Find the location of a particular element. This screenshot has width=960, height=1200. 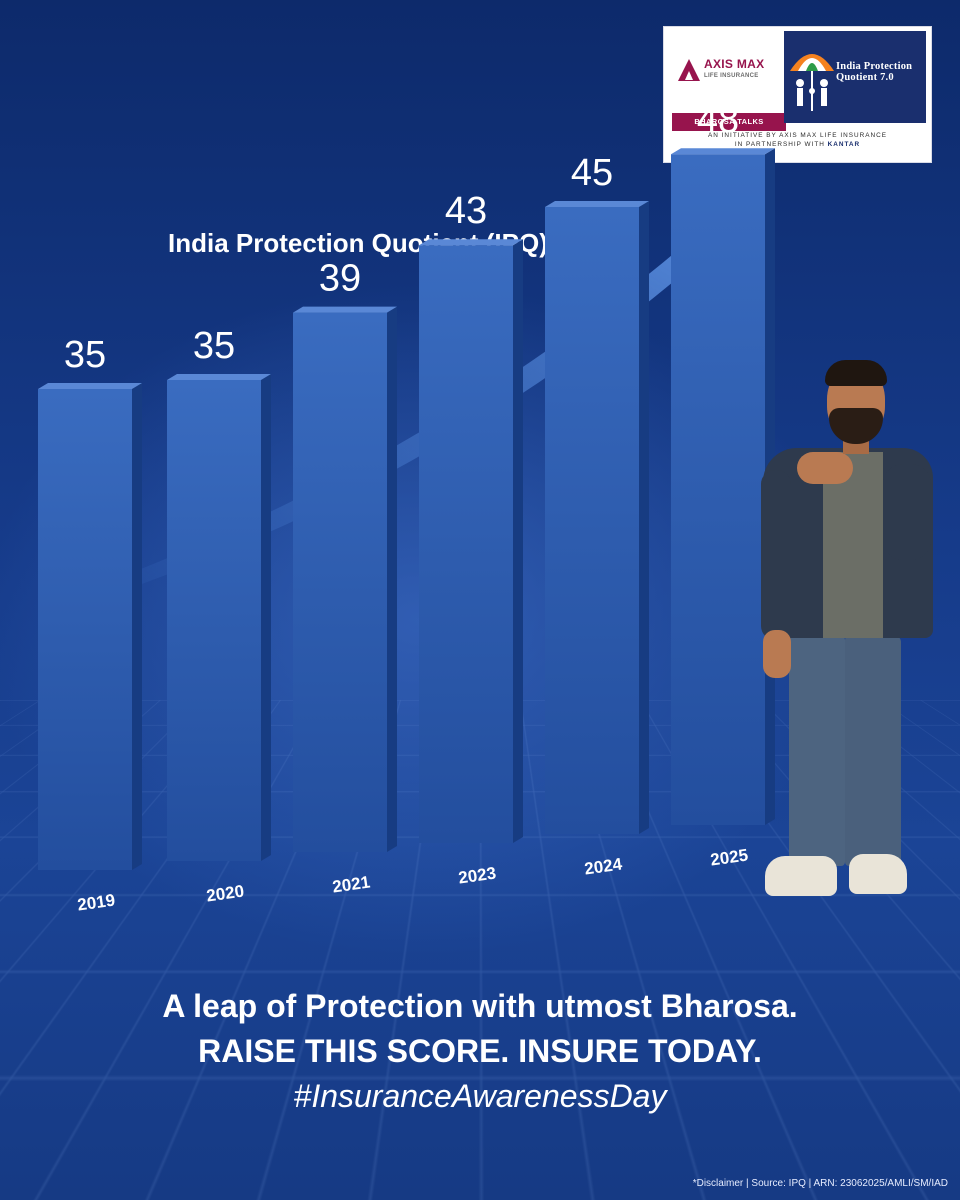

year-label-2024: 2024 is located at coordinates (603, 866).